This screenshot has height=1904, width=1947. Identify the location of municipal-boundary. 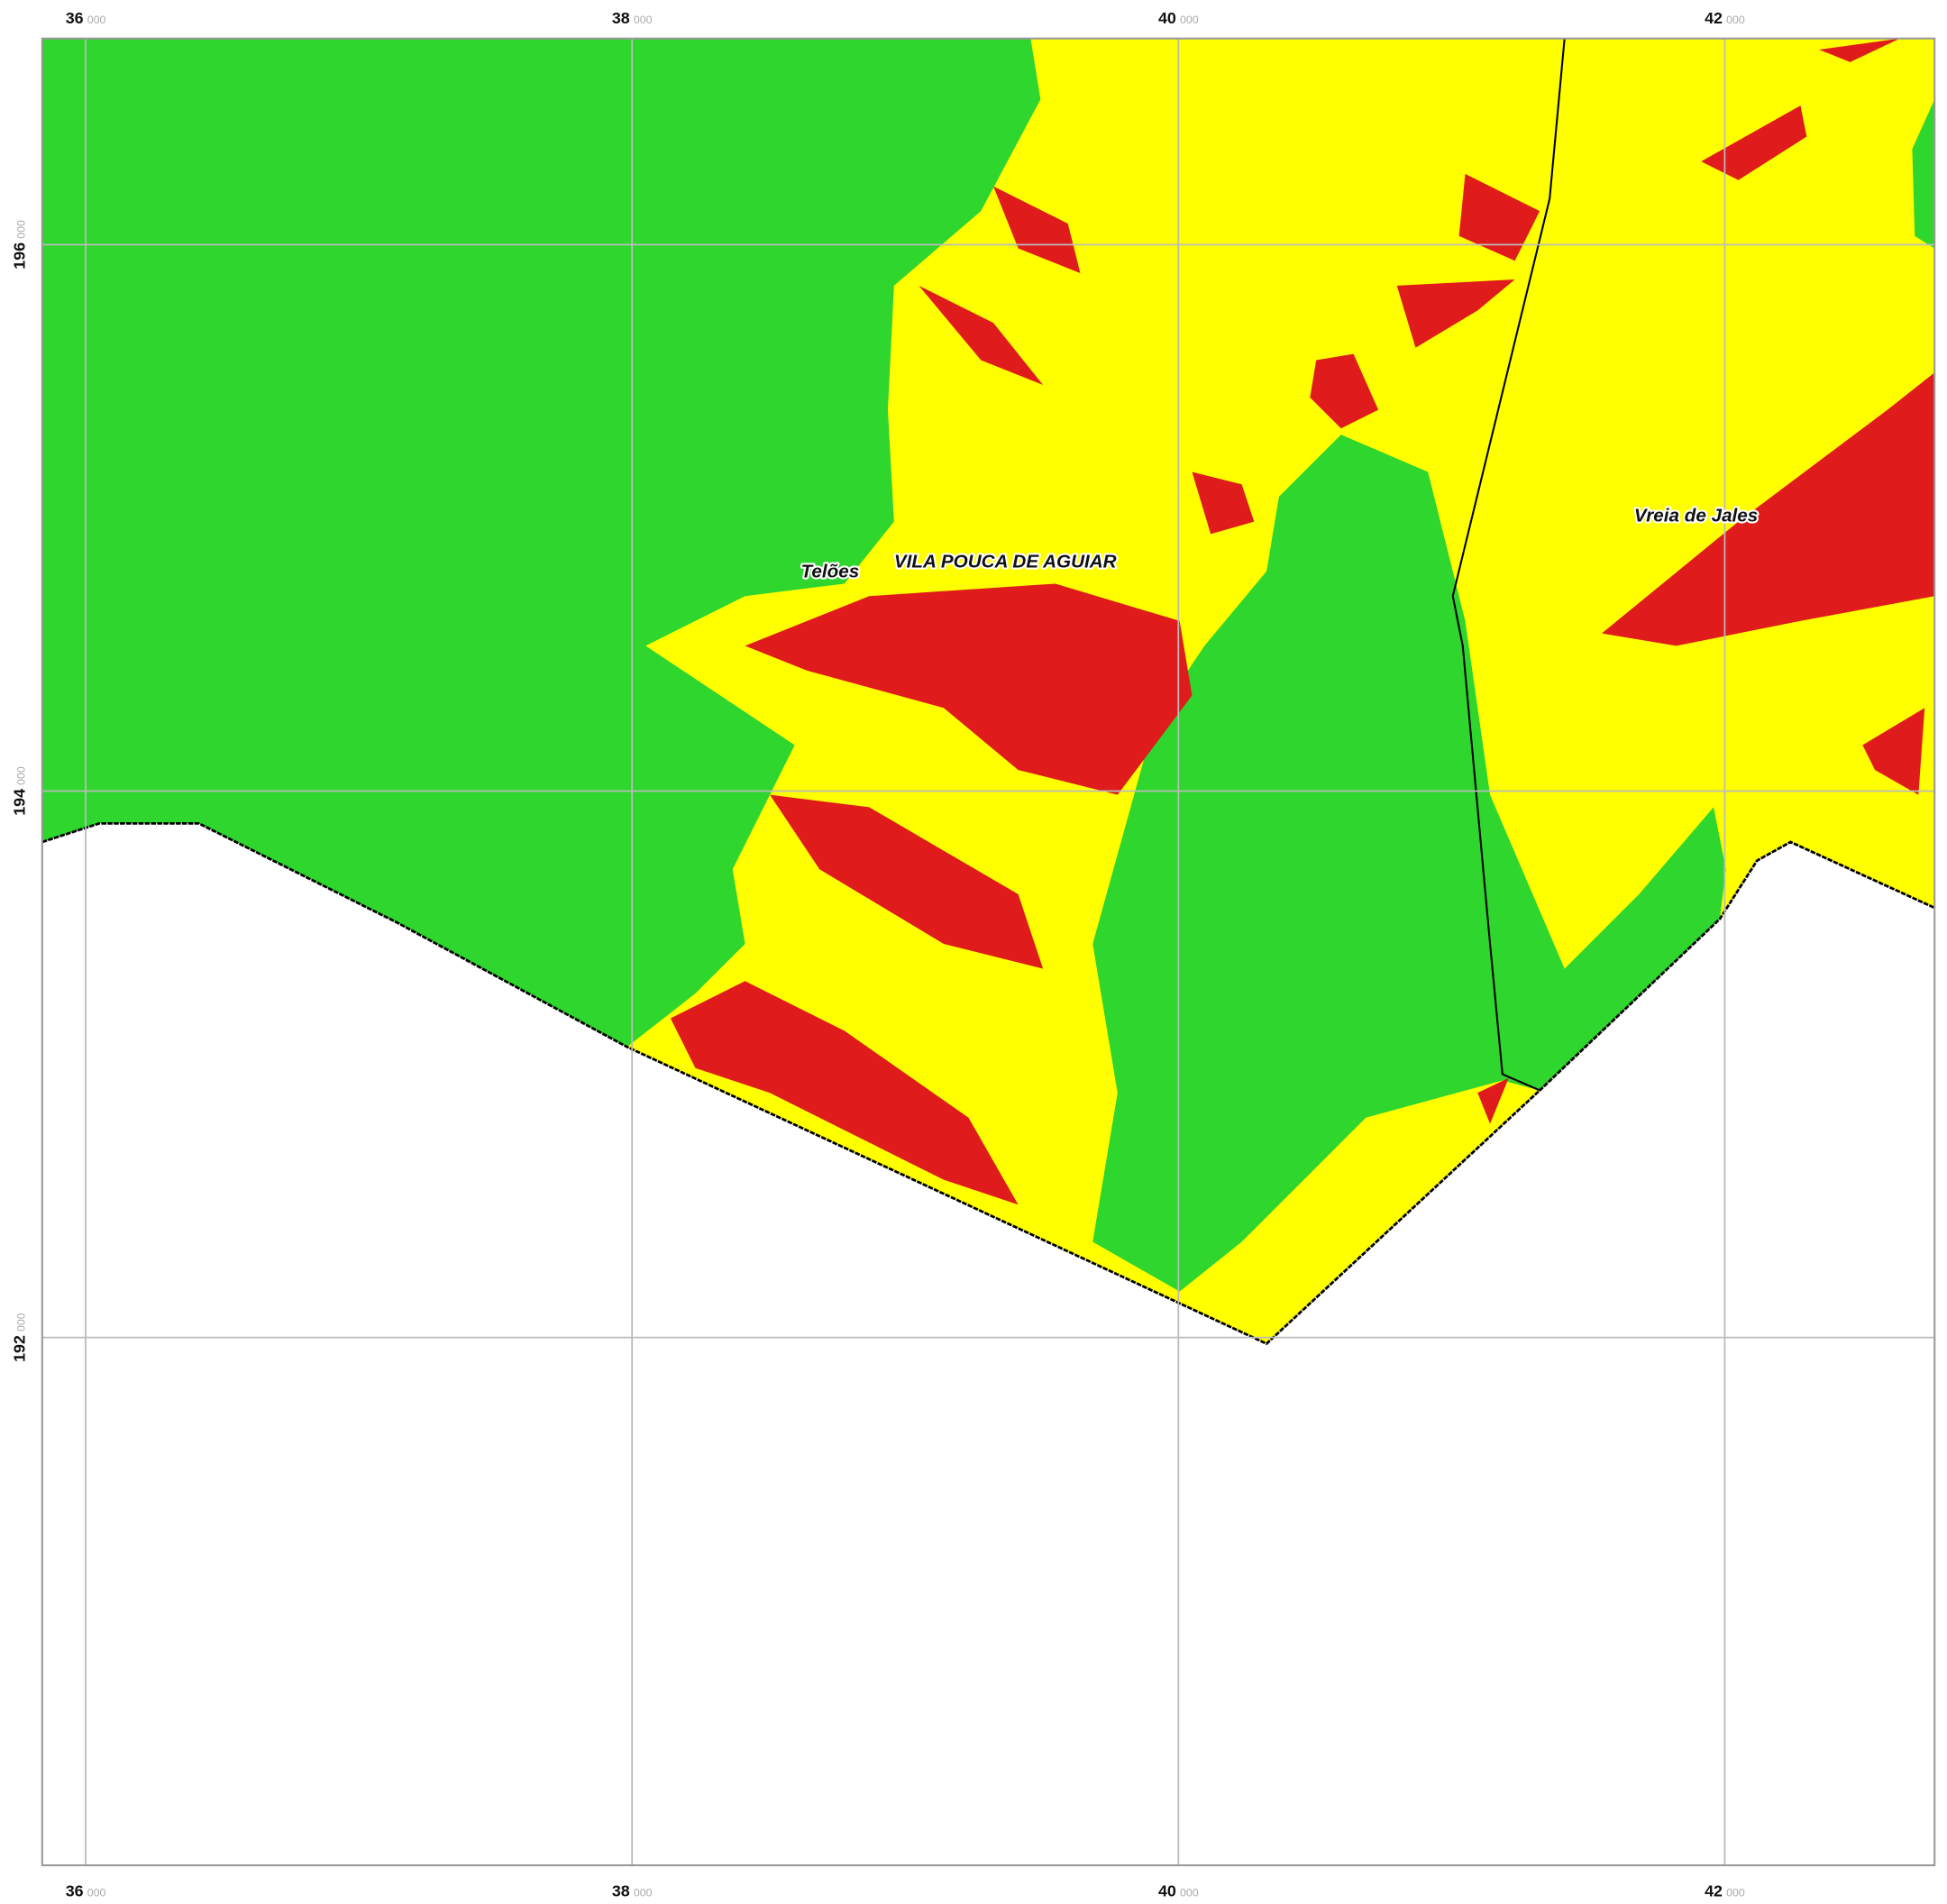
(1508, 565).